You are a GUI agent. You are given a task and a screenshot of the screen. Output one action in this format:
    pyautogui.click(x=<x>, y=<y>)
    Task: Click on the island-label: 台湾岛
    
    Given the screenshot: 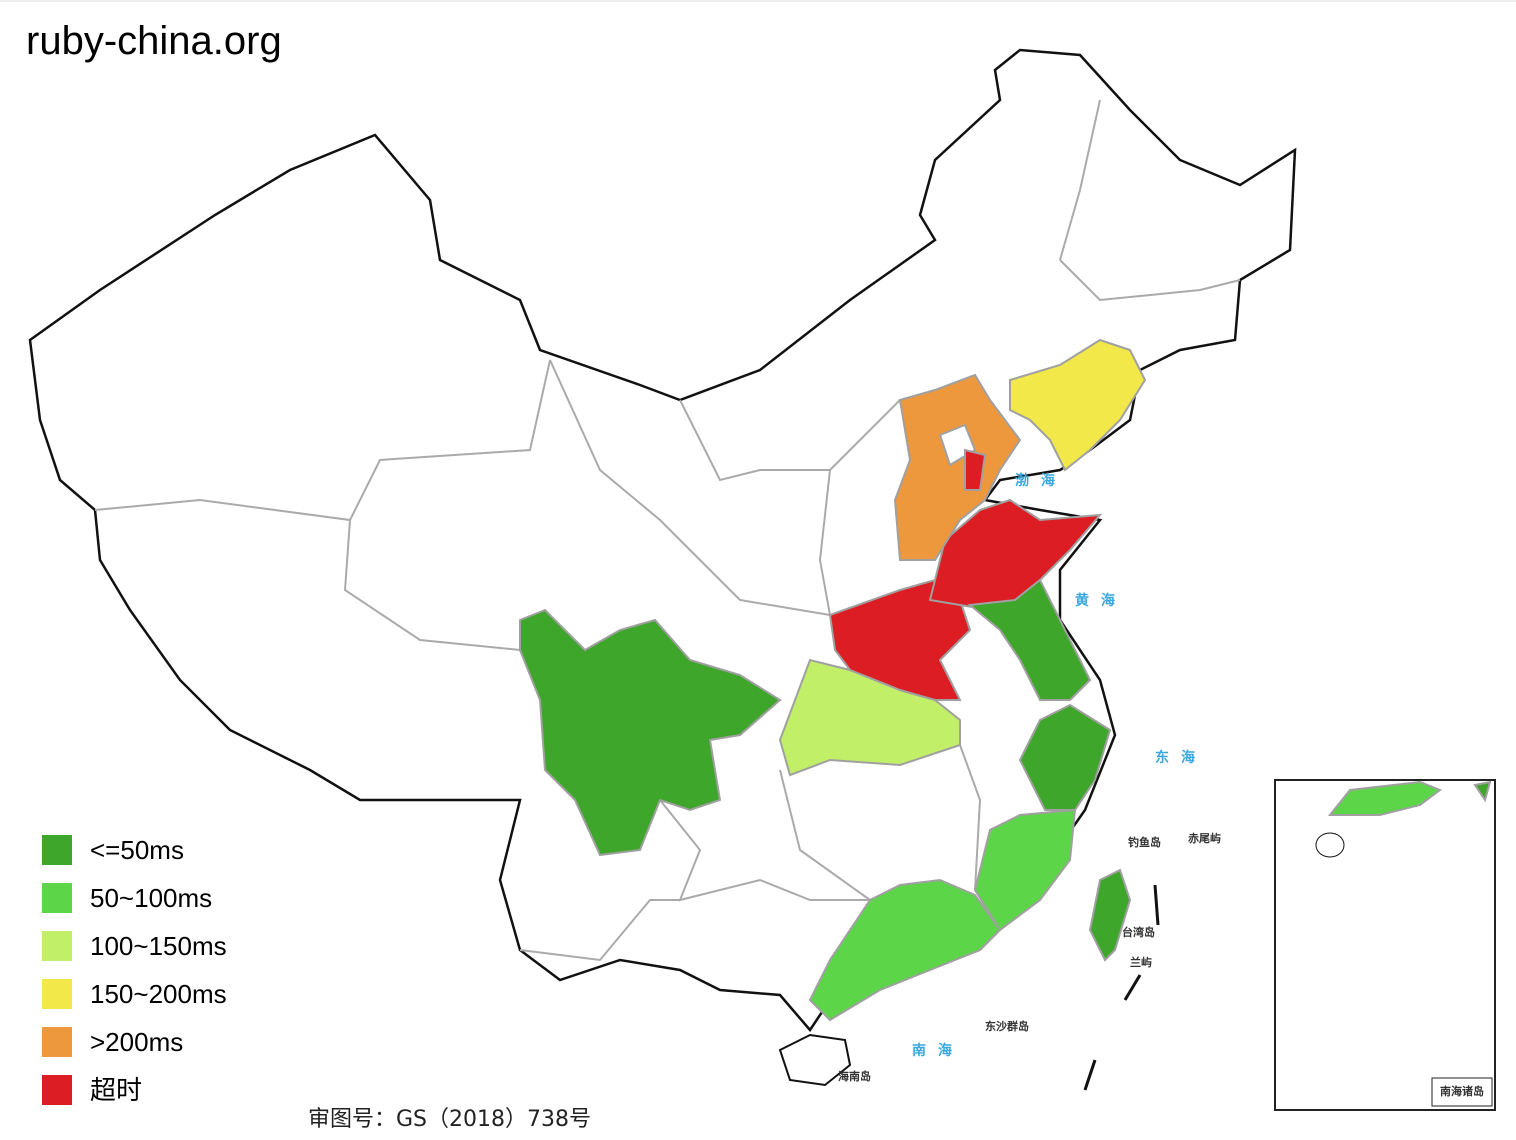 What is the action you would take?
    pyautogui.click(x=1138, y=932)
    